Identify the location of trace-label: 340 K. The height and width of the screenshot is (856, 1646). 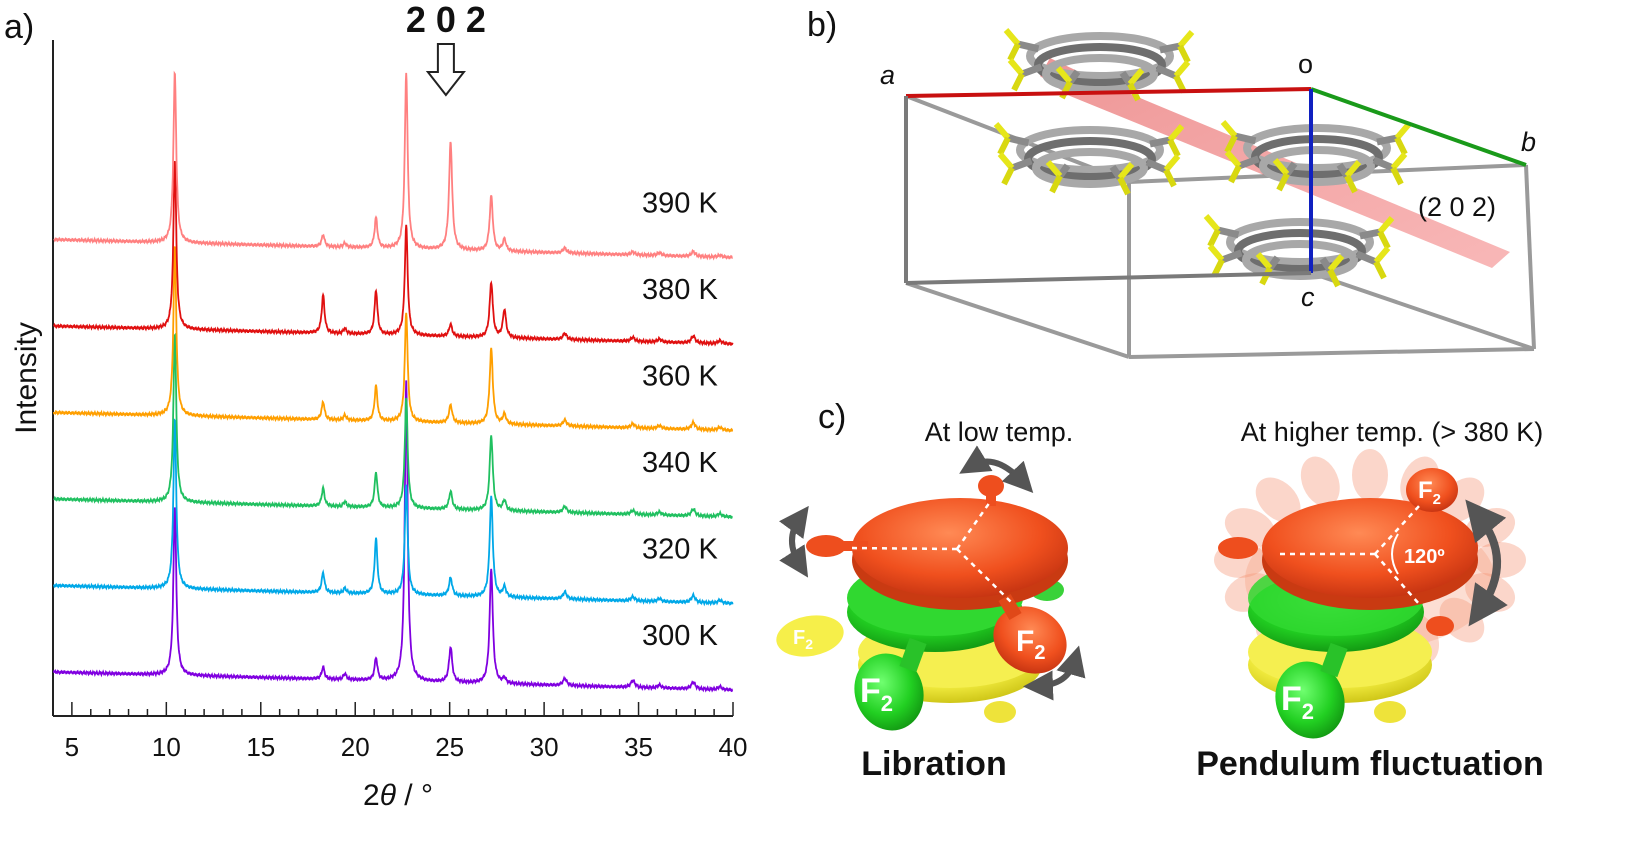
(680, 463).